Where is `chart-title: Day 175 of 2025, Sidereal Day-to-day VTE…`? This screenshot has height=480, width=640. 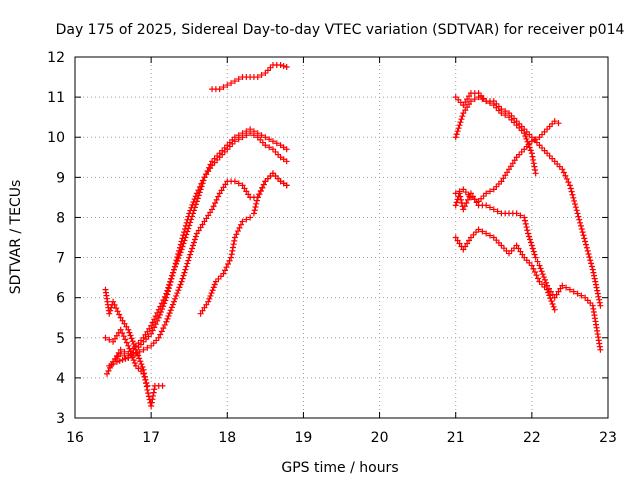
chart-title: Day 175 of 2025, Sidereal Day-to-day VTE… is located at coordinates (340, 30).